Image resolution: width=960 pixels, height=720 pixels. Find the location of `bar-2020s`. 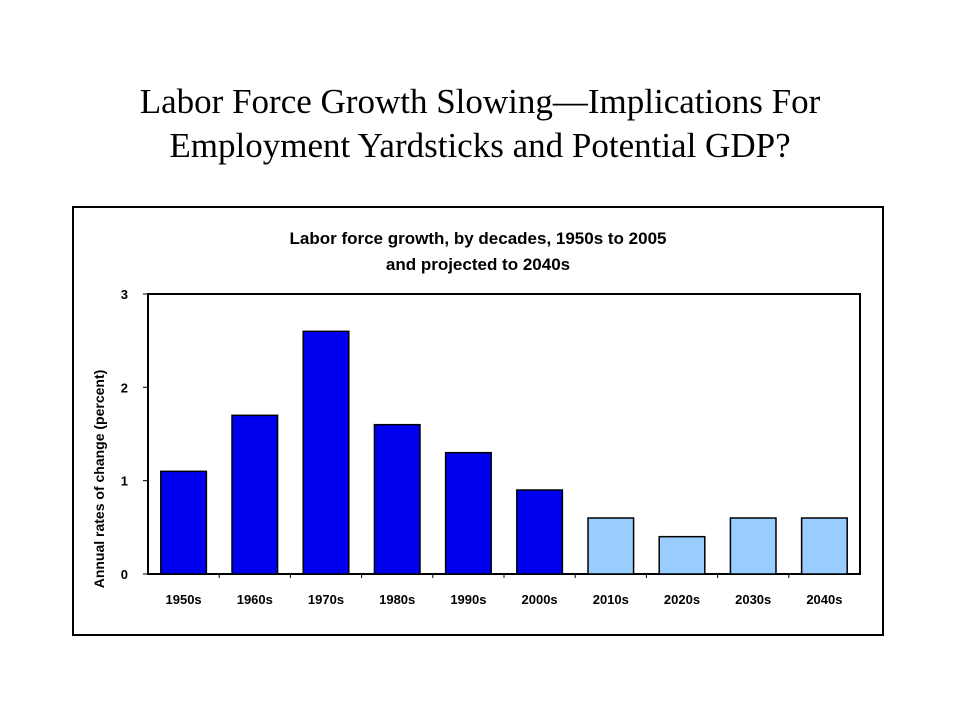

bar-2020s is located at coordinates (682, 555).